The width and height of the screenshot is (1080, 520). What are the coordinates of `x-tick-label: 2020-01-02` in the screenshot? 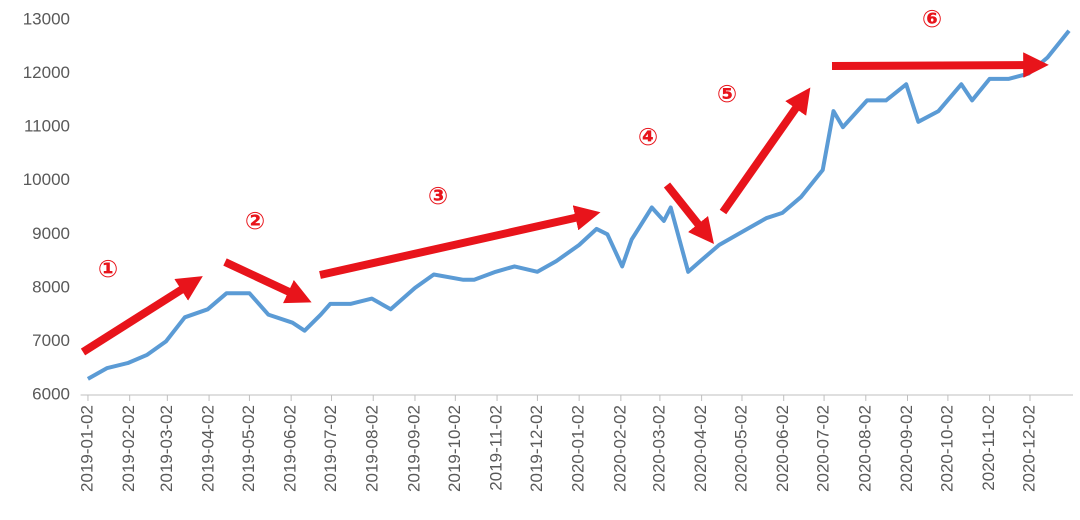 It's located at (578, 448).